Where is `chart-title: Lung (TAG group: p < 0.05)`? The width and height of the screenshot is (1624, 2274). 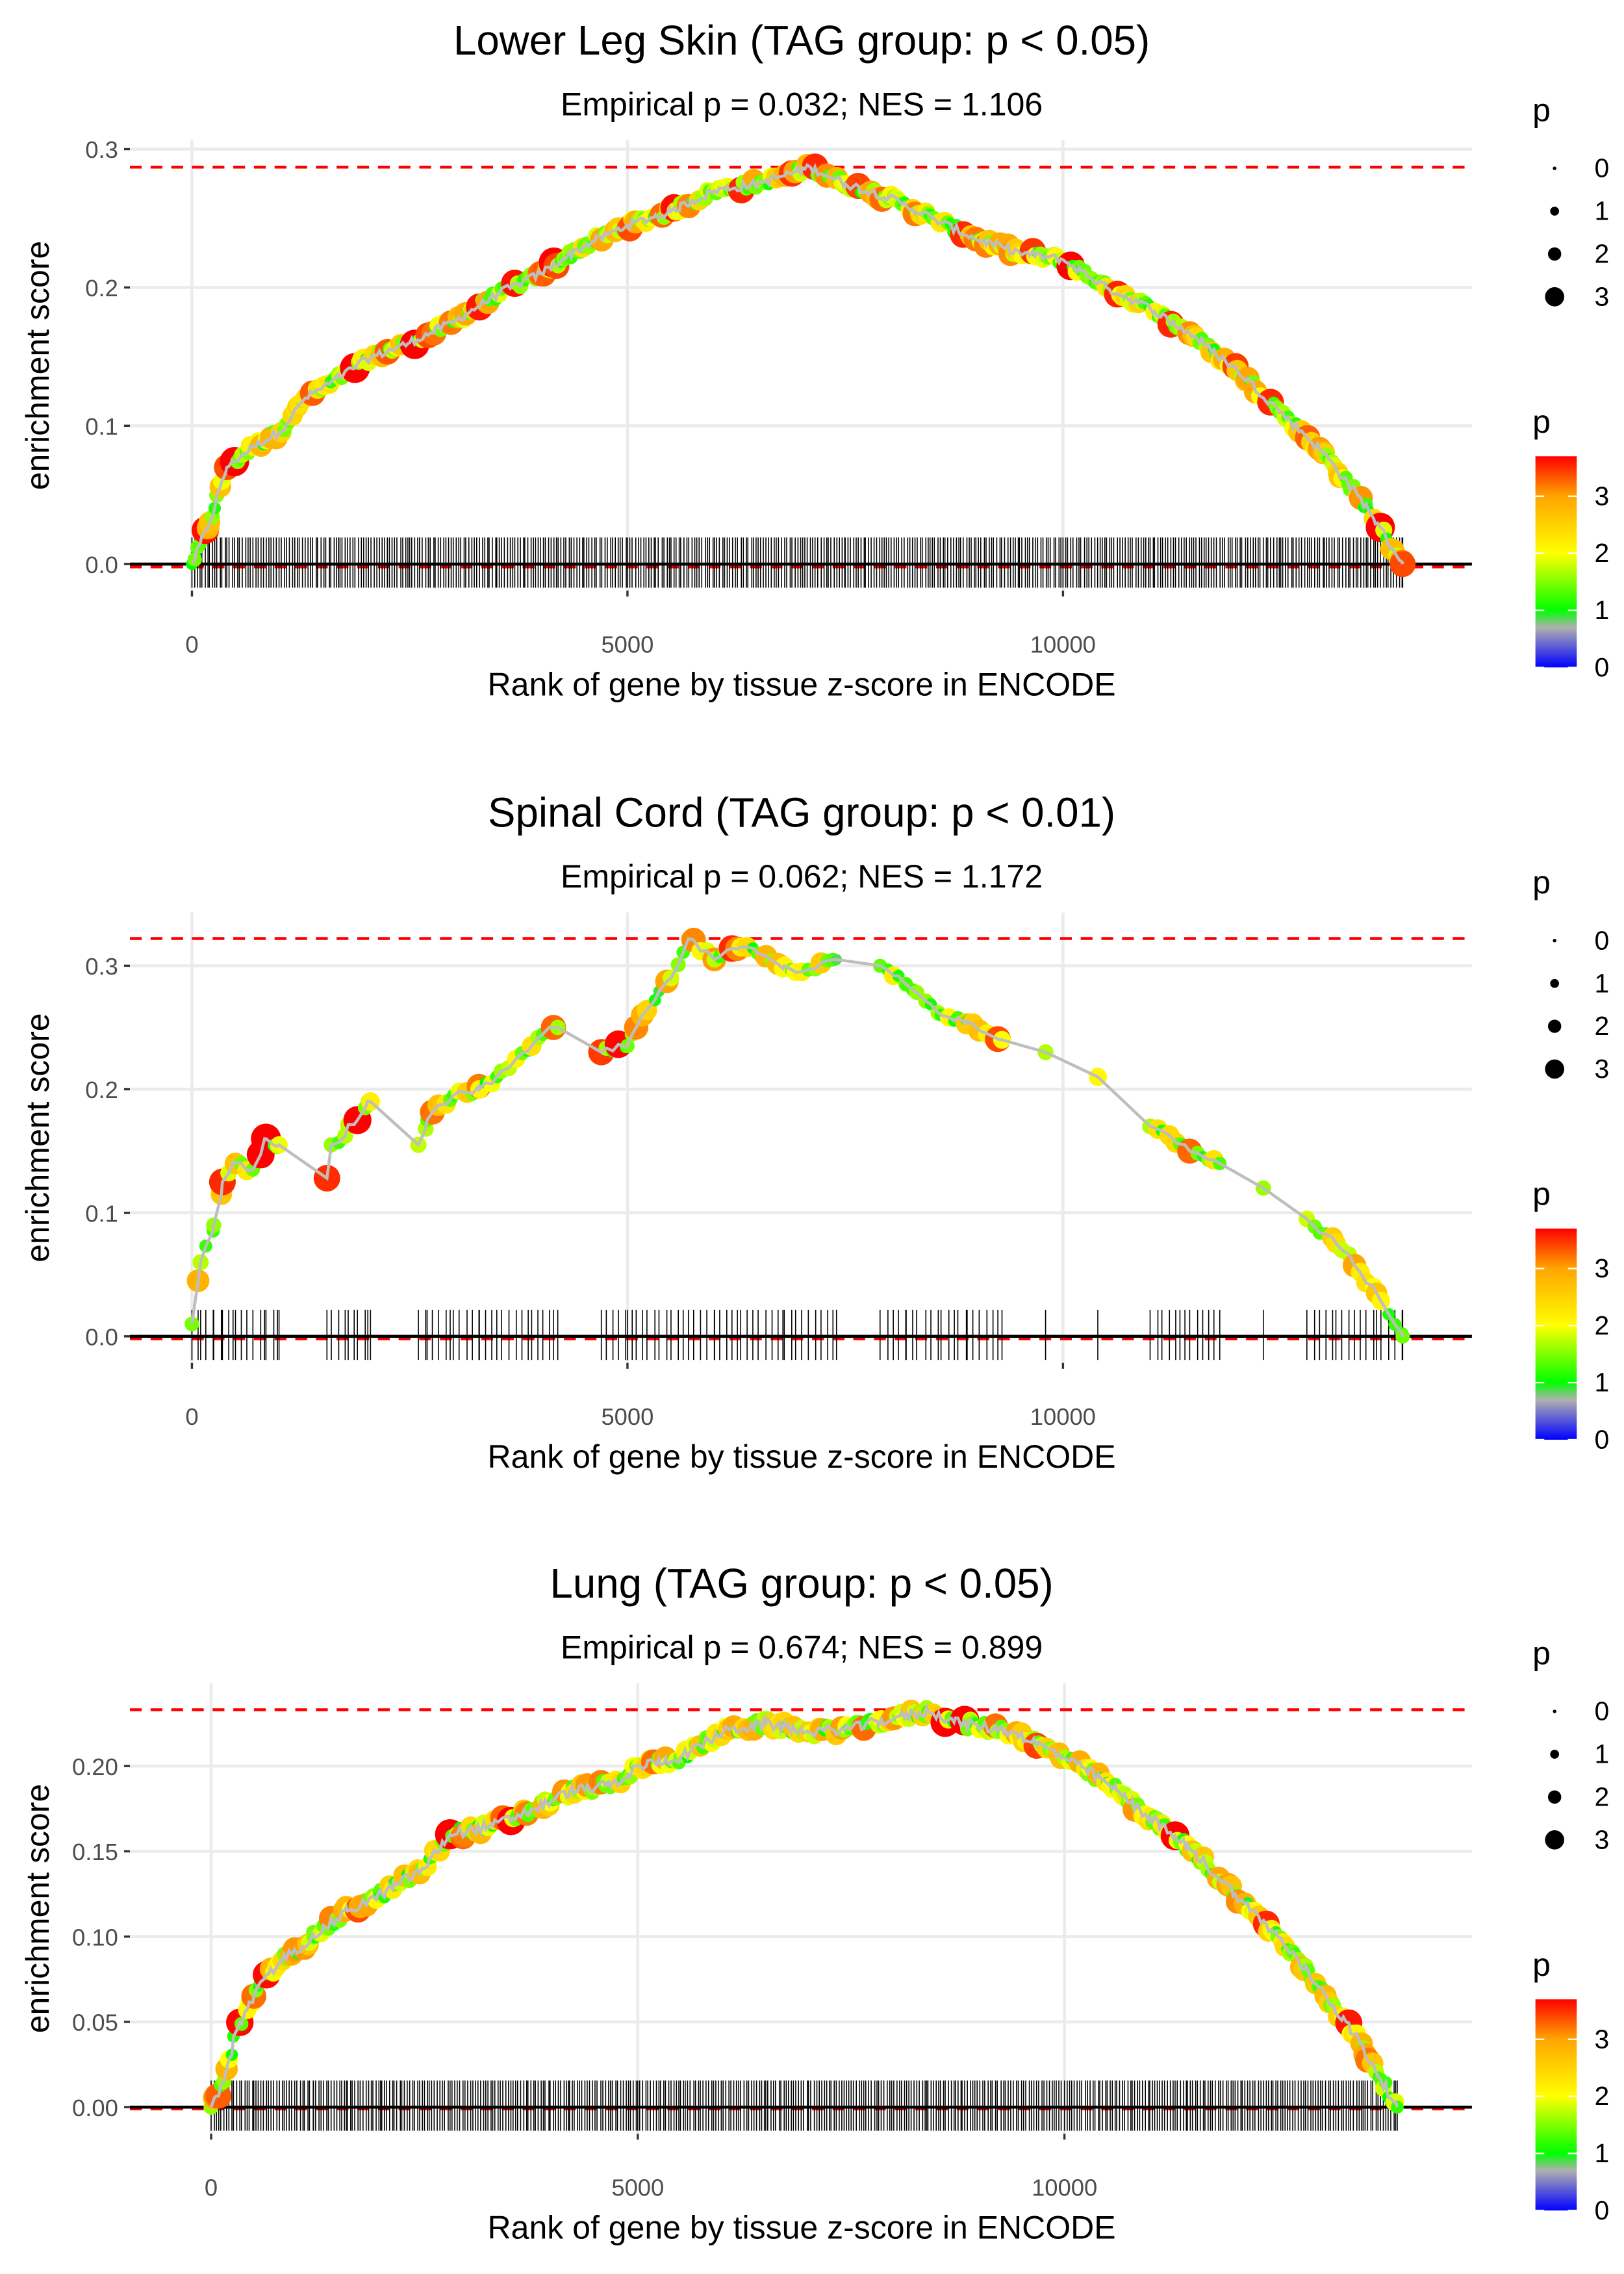 chart-title: Lung (TAG group: p < 0.05) is located at coordinates (802, 1584).